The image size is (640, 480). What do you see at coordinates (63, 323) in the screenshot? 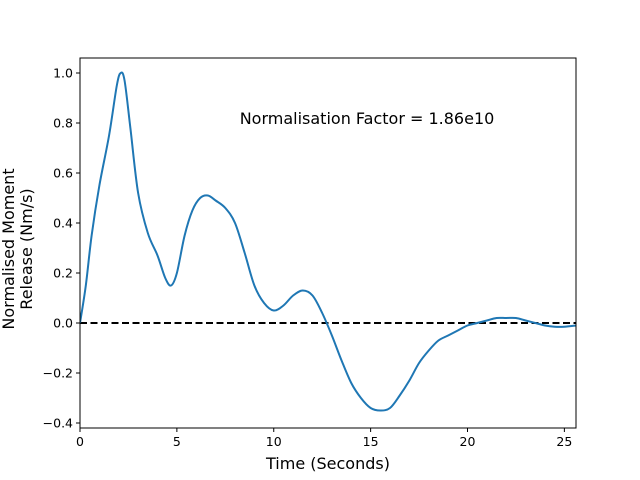
I see `y-tick-label: 0.0` at bounding box center [63, 323].